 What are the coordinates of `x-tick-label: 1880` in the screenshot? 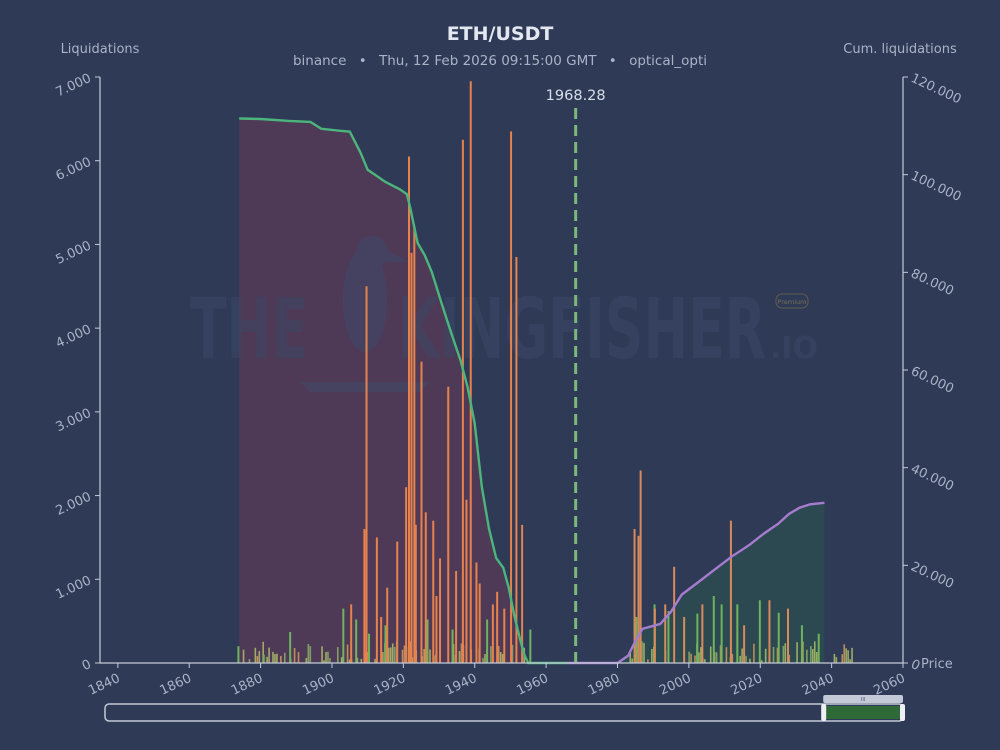 It's located at (247, 685).